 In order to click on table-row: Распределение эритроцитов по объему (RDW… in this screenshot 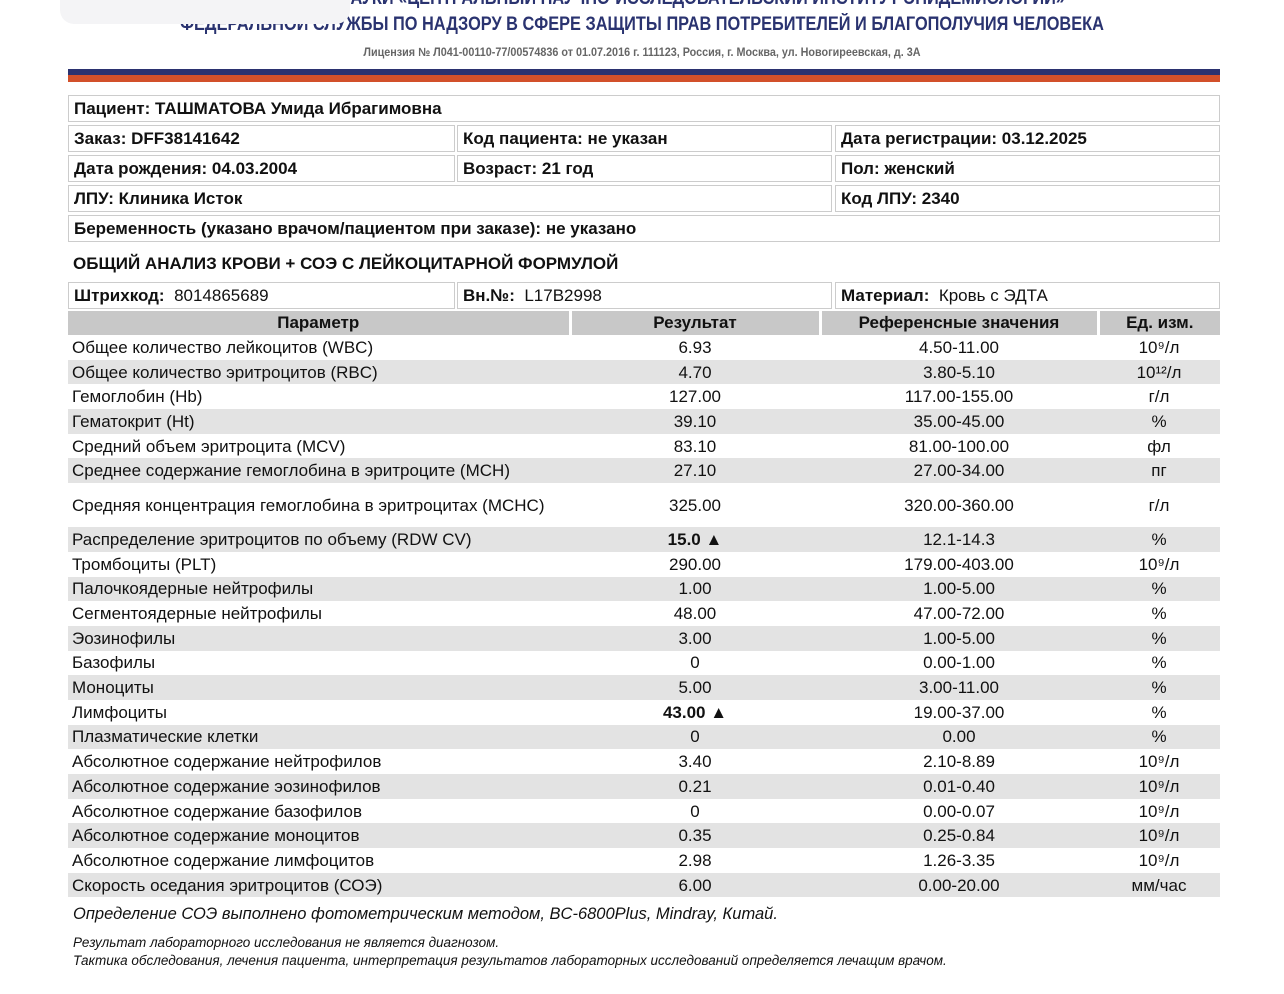, I will do `click(644, 539)`.